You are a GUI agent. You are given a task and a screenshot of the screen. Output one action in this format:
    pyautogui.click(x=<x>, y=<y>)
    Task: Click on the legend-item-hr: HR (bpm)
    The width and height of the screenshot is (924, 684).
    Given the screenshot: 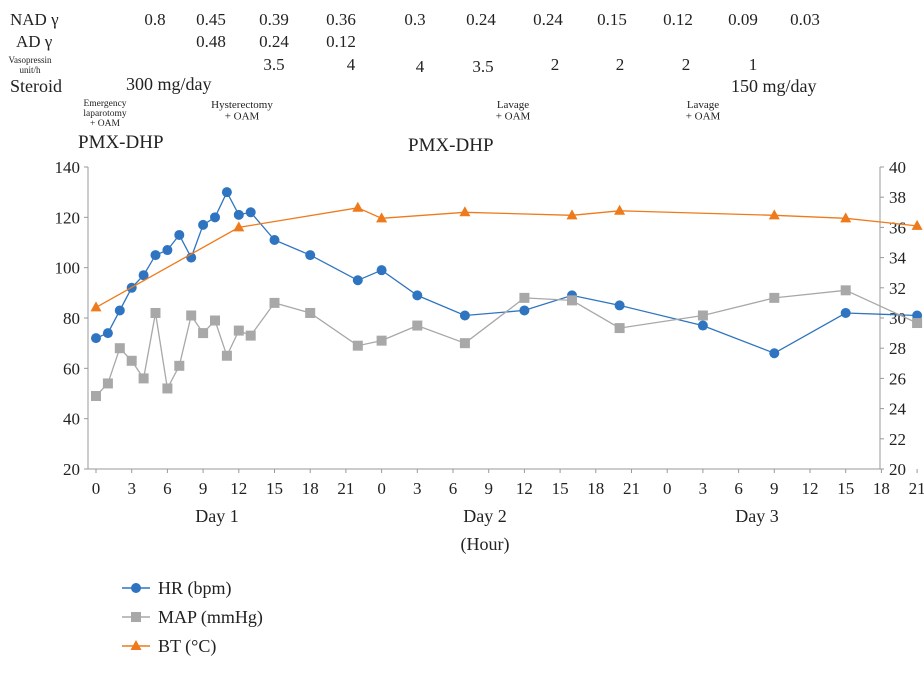 What is the action you would take?
    pyautogui.click(x=177, y=588)
    